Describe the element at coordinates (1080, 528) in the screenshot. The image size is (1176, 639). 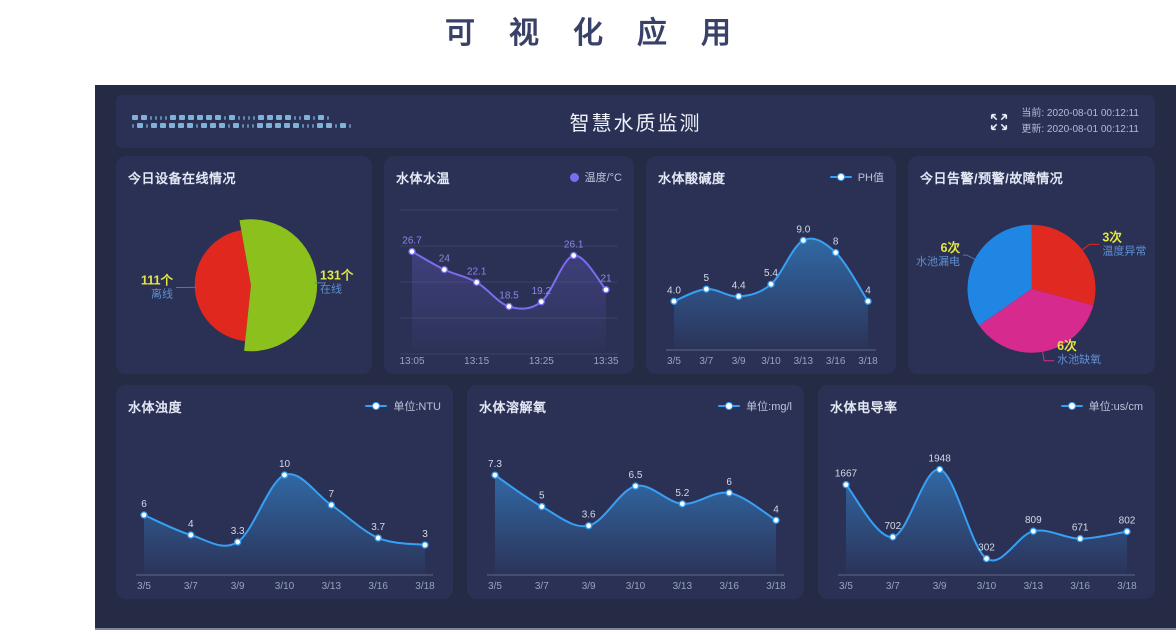
I see `svg-text: 671` at that location.